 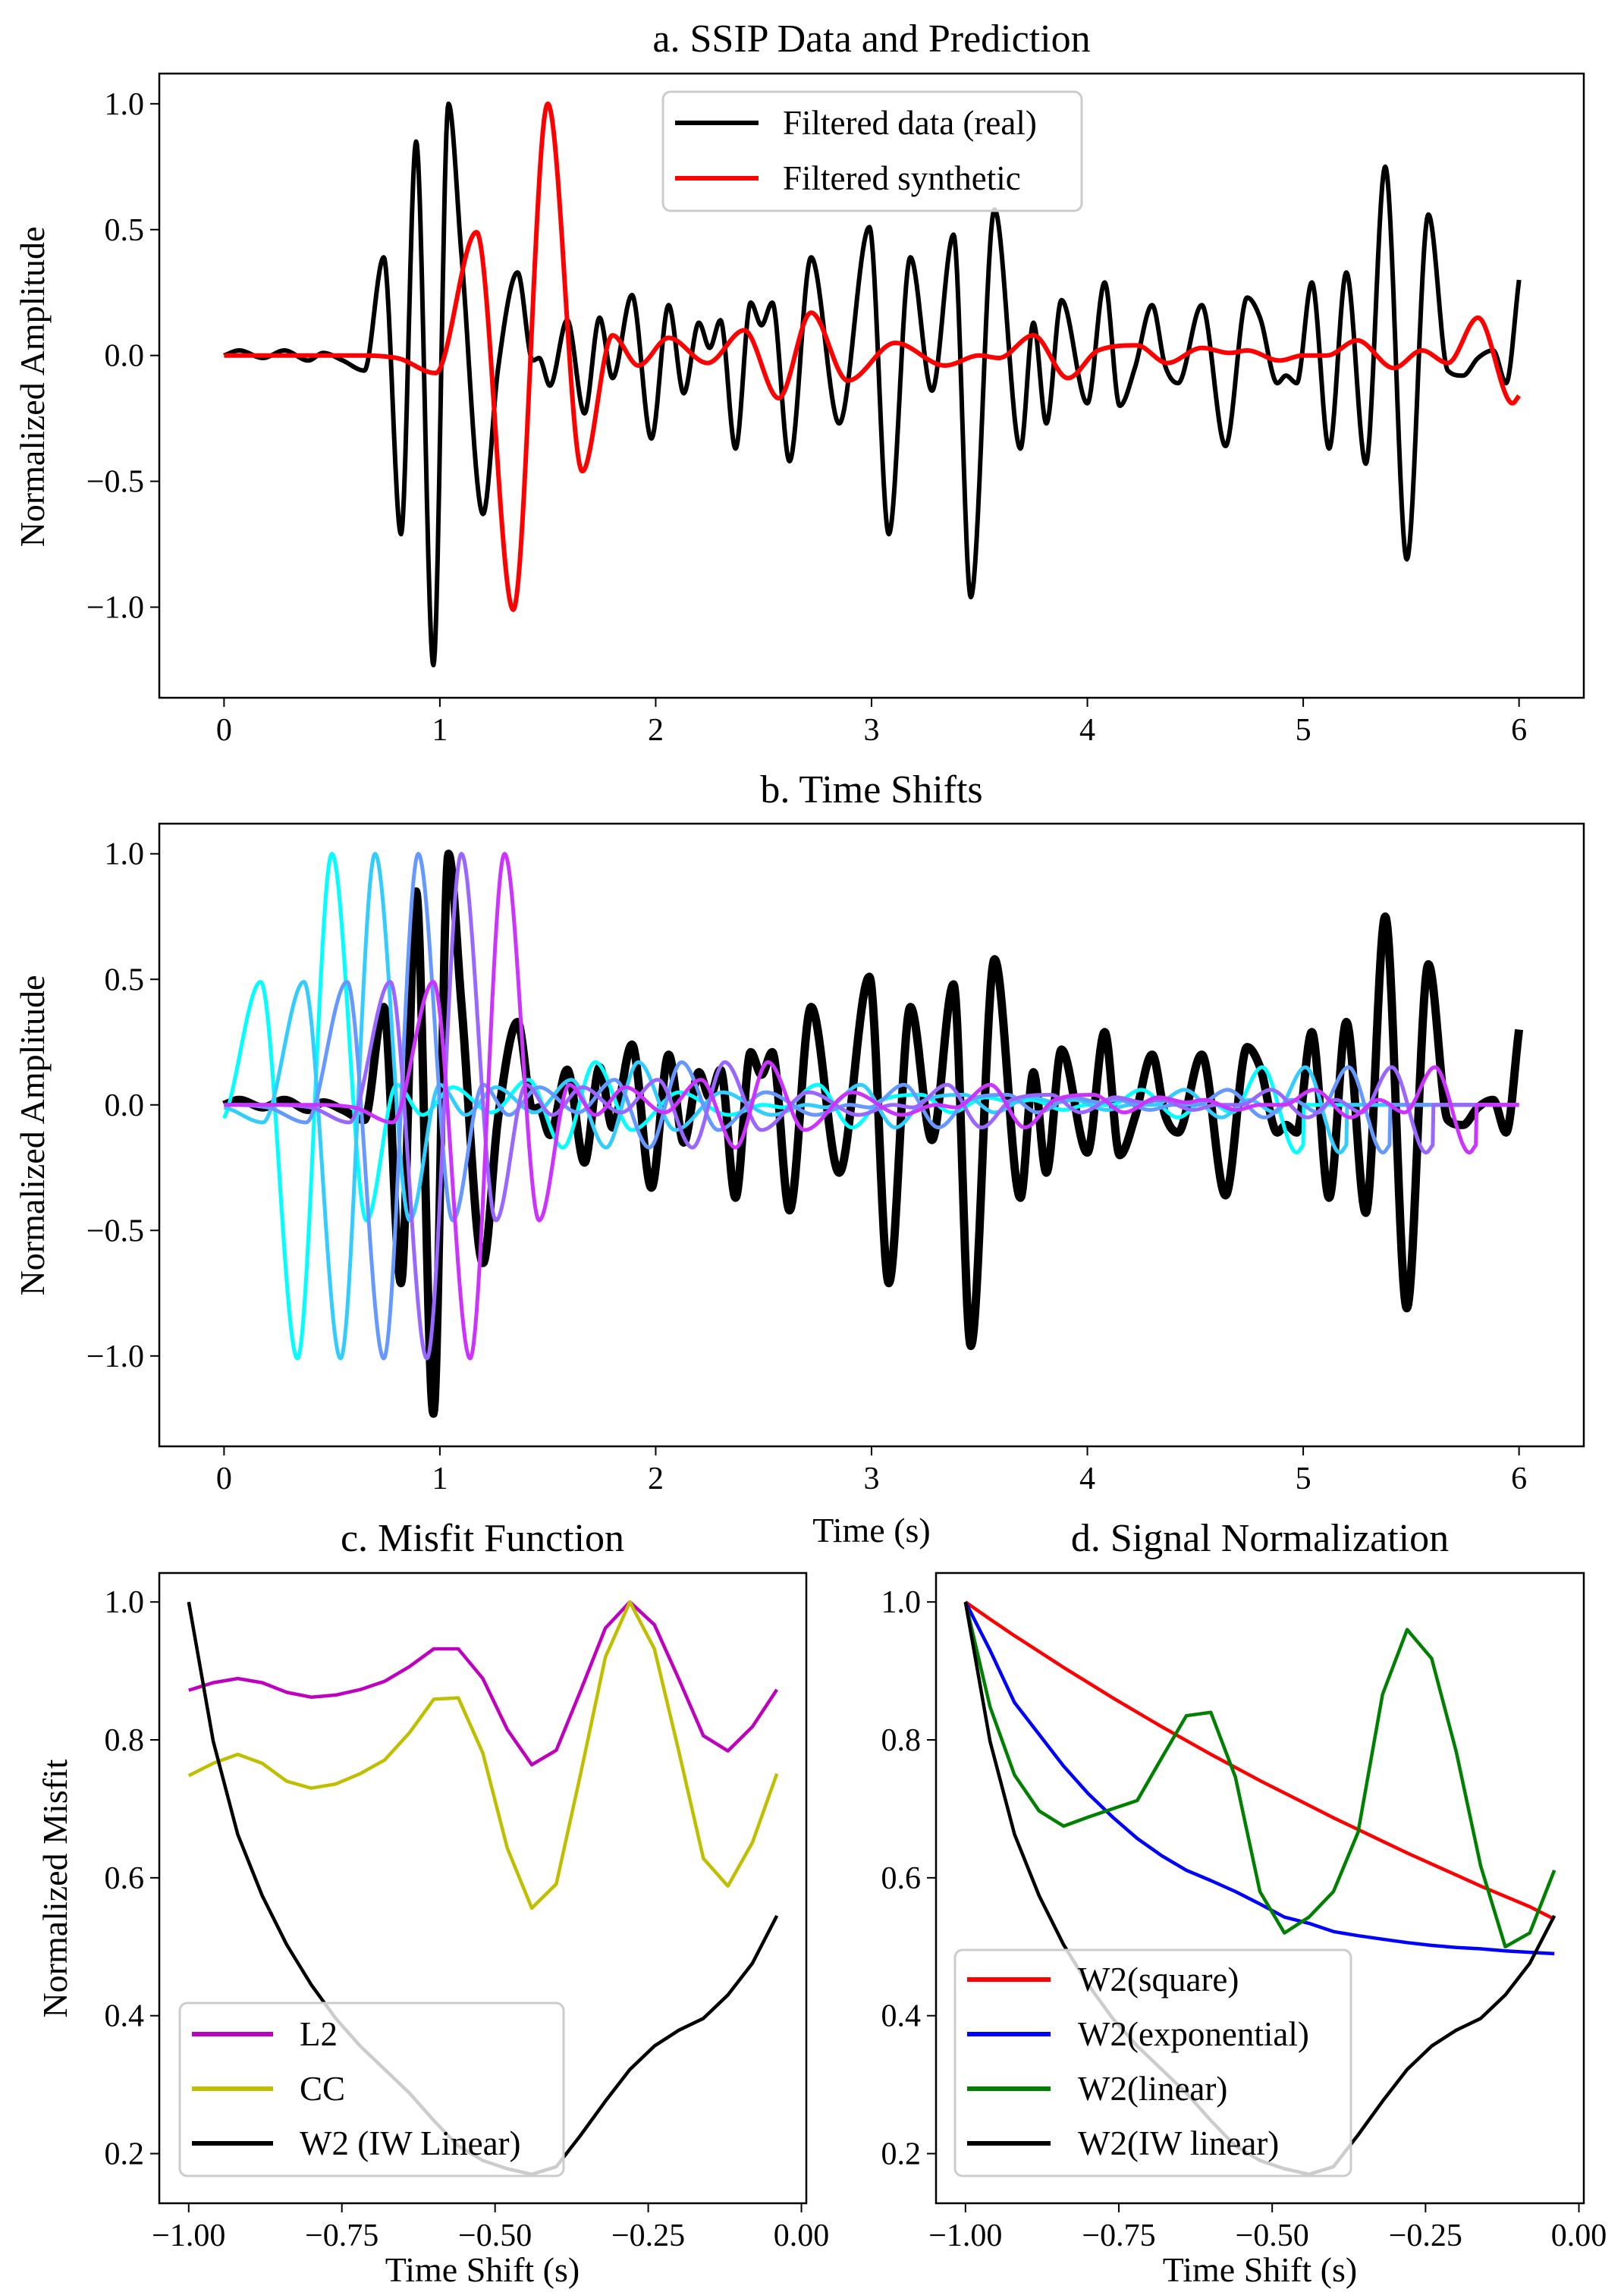 I want to click on legend-label: W2(linear), so click(x=1152, y=2089).